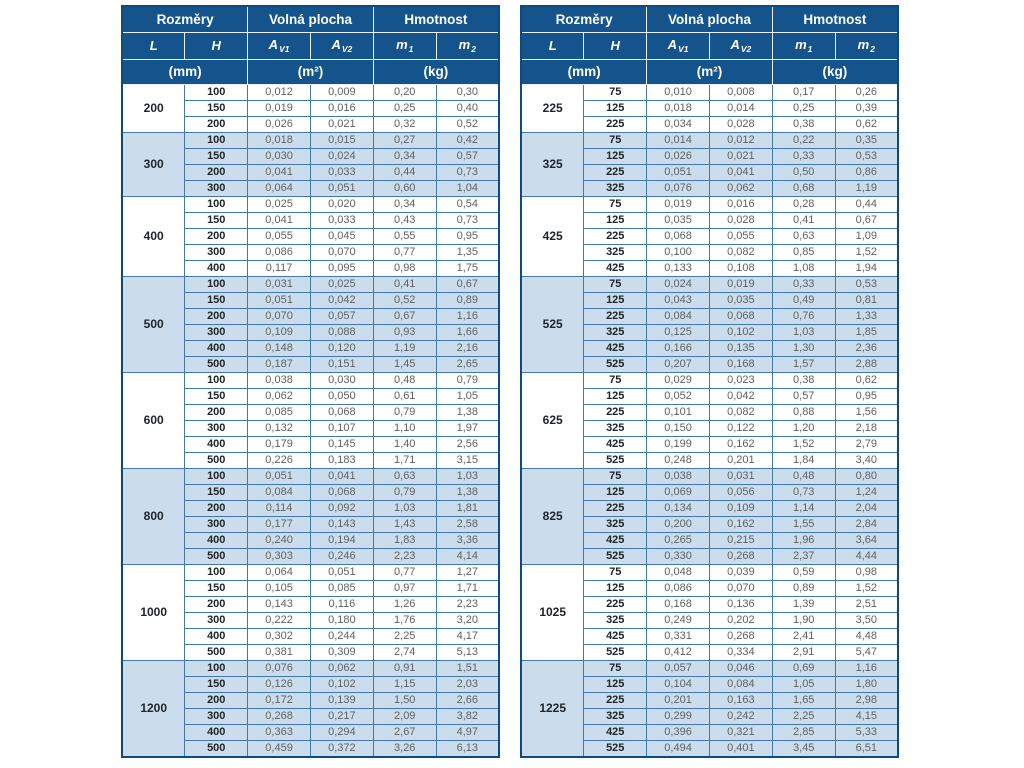 Image resolution: width=1024 pixels, height=768 pixels. What do you see at coordinates (279, 412) in the screenshot?
I see `value-av1-cell: 0,085` at bounding box center [279, 412].